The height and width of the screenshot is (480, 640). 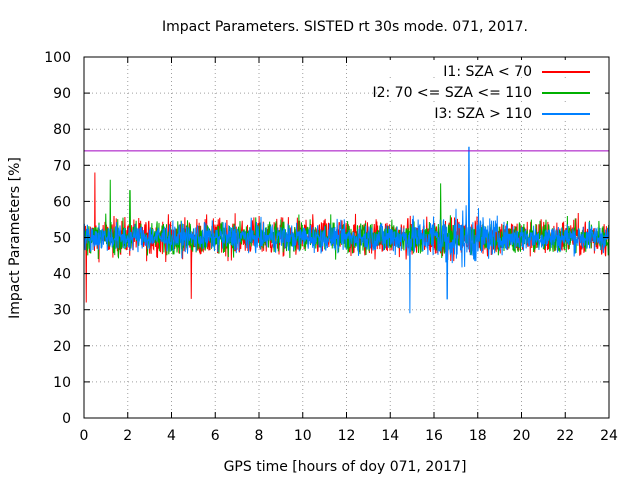 I want to click on x-axis-label: GPS time [hours of doy 071, 2017], so click(x=345, y=467).